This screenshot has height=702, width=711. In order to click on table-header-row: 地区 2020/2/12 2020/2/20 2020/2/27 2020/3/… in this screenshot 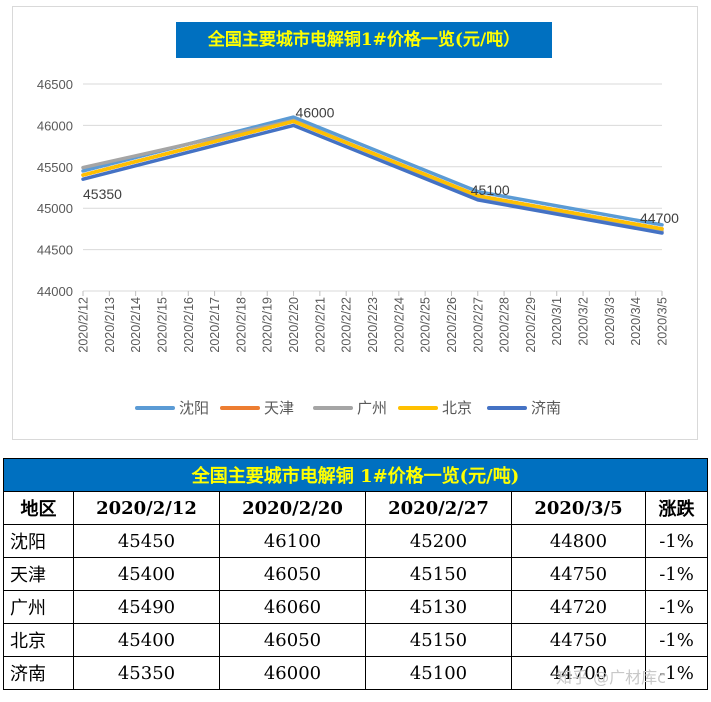, I will do `click(356, 508)`.